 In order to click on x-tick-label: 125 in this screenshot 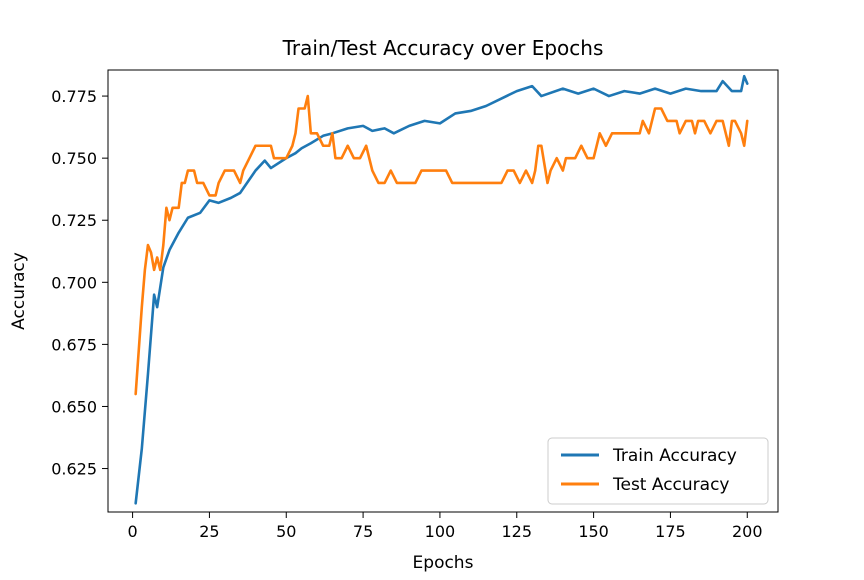, I will do `click(516, 531)`.